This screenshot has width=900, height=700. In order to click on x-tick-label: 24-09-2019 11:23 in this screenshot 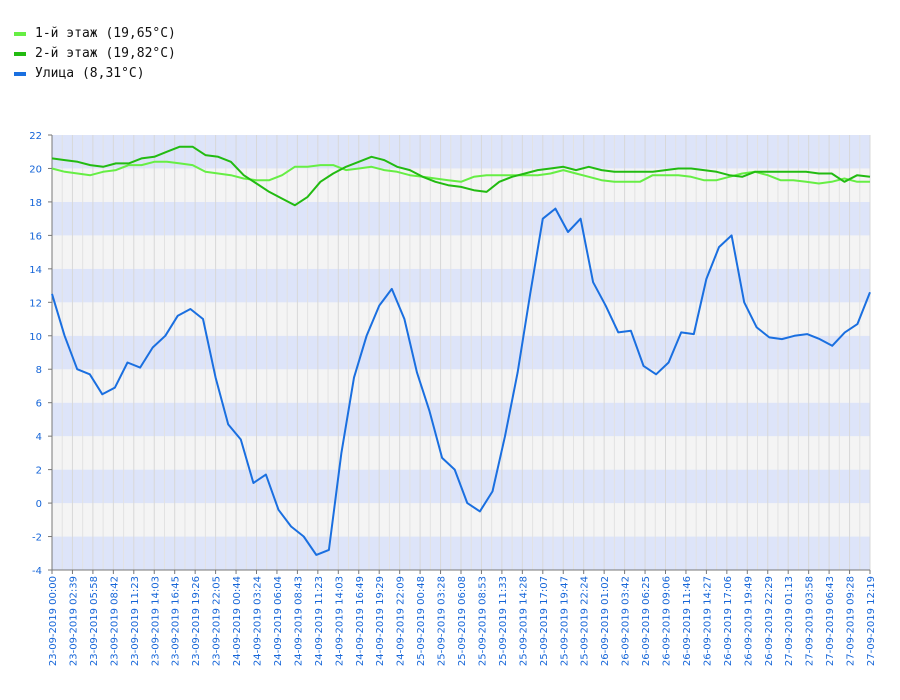, I will do `click(319, 621)`.